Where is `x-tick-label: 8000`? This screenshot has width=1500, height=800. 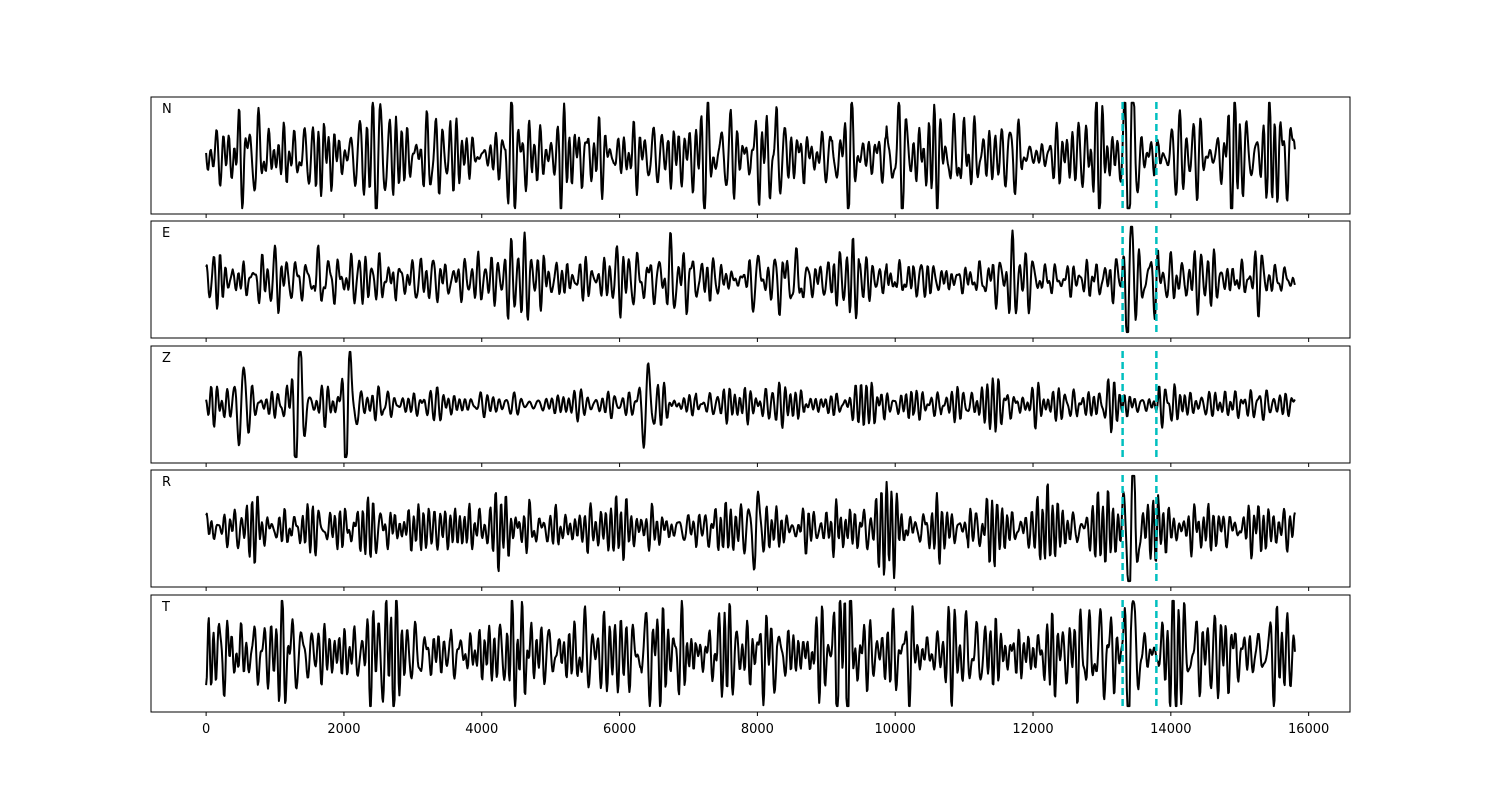 x-tick-label: 8000 is located at coordinates (757, 729).